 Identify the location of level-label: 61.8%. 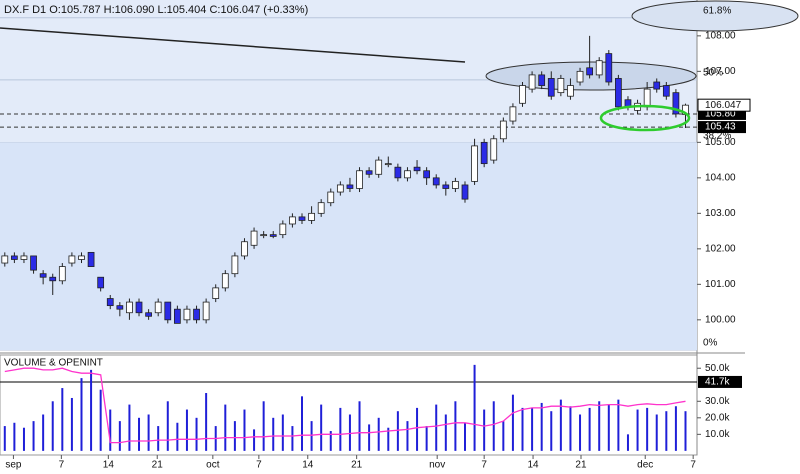
(717, 10).